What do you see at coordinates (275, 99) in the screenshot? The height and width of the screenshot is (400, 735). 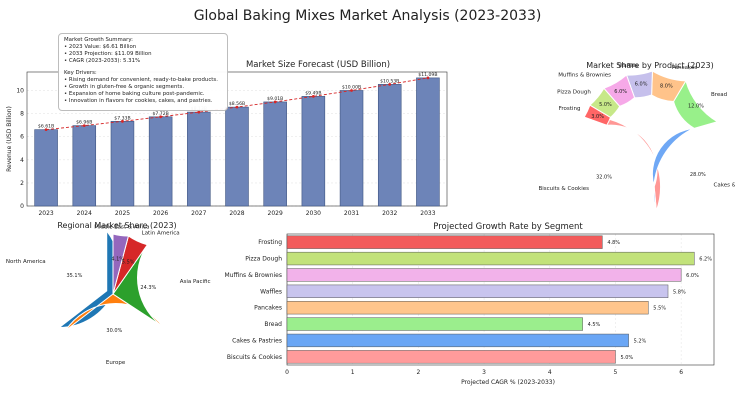 I see `bar-value-label: $9.01B` at bounding box center [275, 99].